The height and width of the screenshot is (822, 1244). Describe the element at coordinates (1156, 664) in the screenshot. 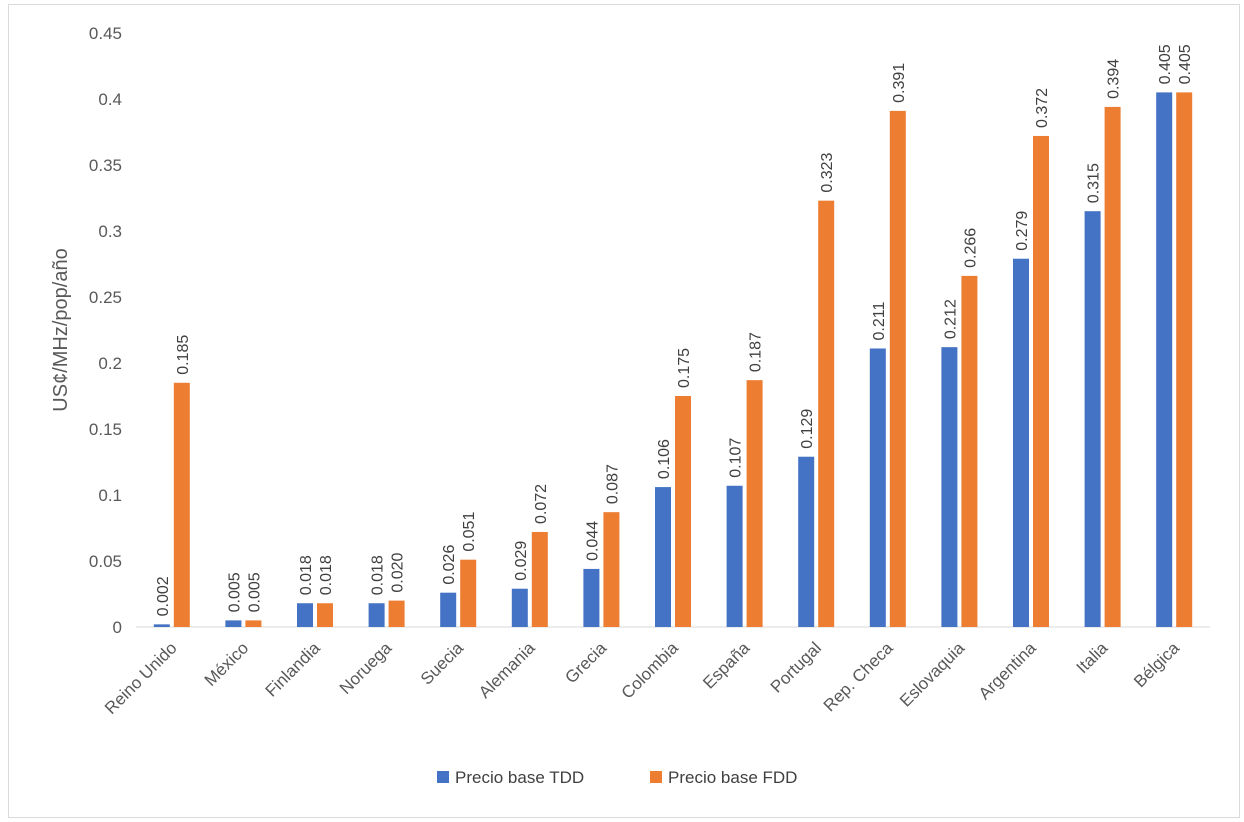

I see `x-tick-label: Bélgica` at that location.